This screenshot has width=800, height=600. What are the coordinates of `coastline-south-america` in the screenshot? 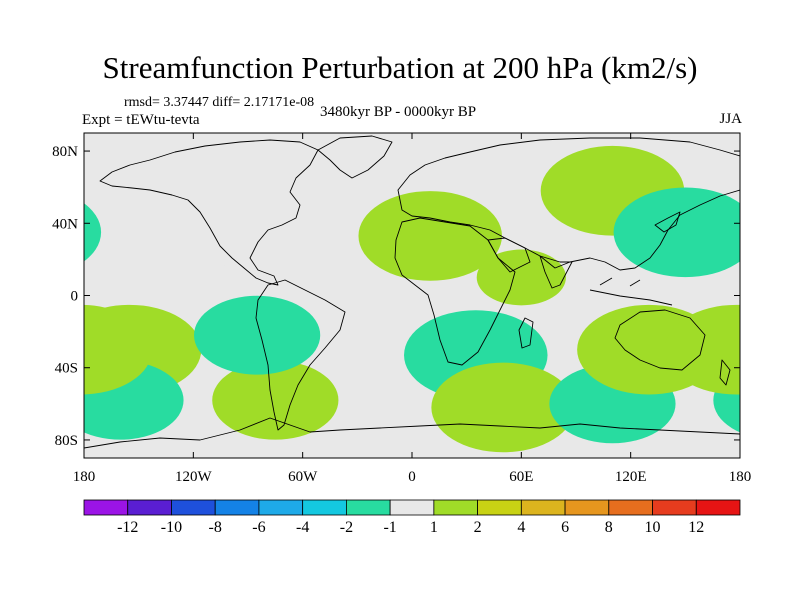 It's located at (300, 355).